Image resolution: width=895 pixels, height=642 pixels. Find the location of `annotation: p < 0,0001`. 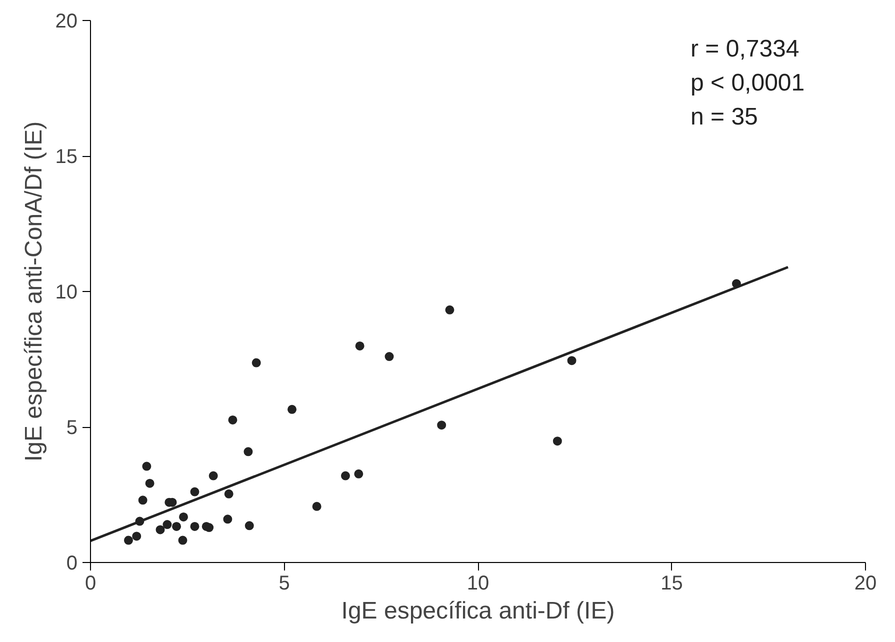

annotation: p < 0,0001 is located at coordinates (747, 83).